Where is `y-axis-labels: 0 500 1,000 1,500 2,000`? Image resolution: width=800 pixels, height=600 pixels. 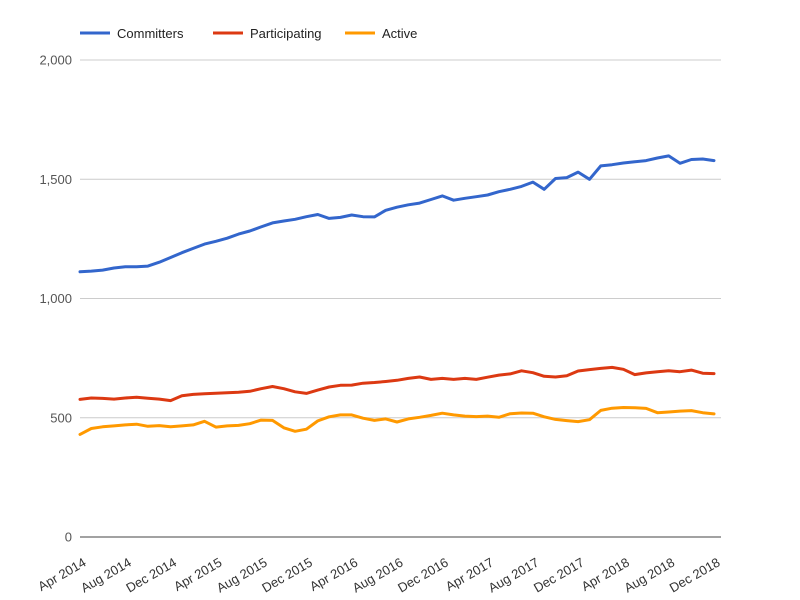 y-axis-labels: 0 500 1,000 1,500 2,000 is located at coordinates (55, 299).